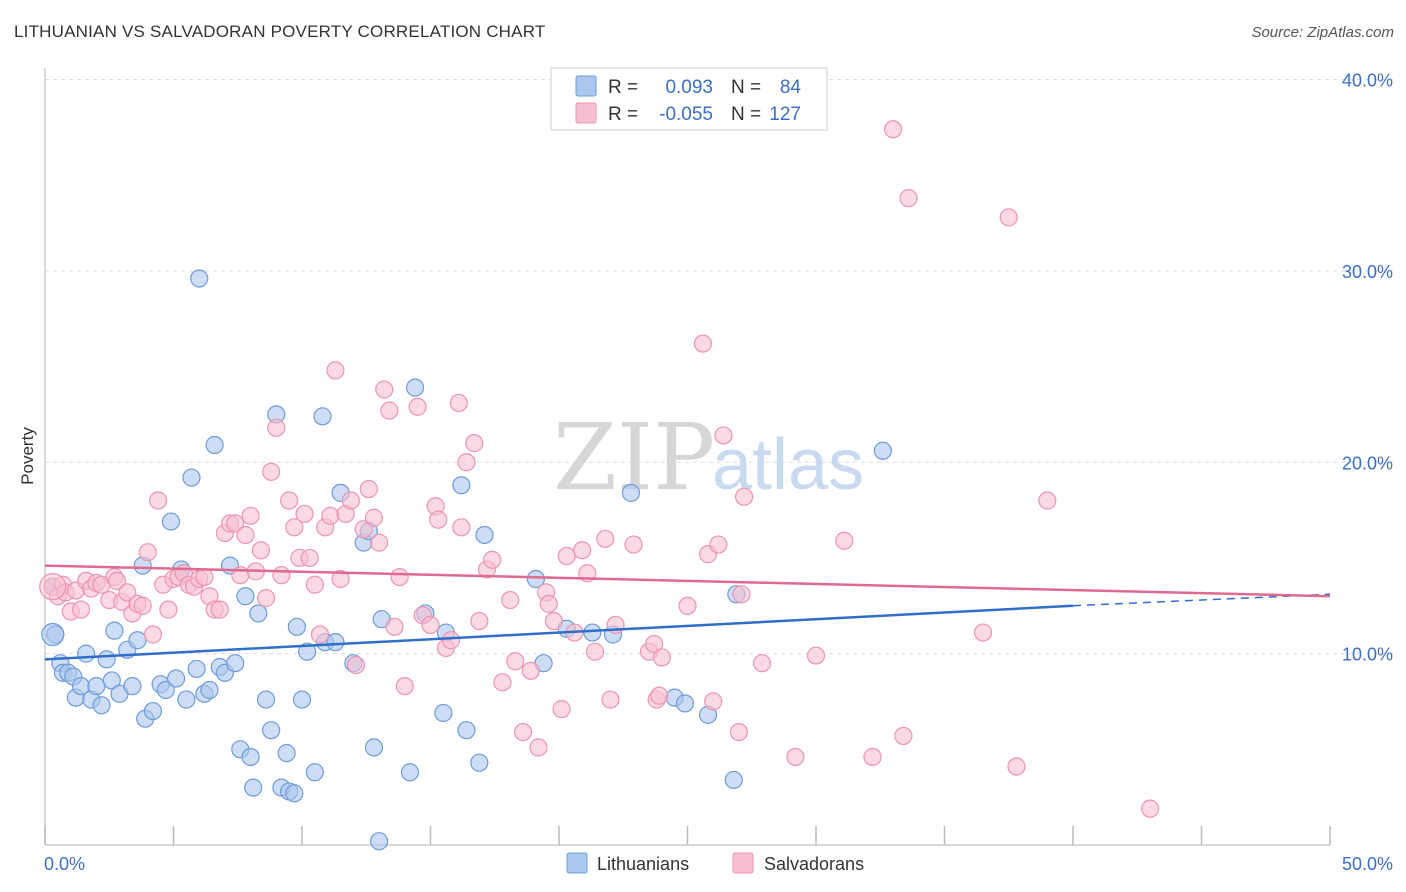  I want to click on watermark: ZIP atlas, so click(708, 457).